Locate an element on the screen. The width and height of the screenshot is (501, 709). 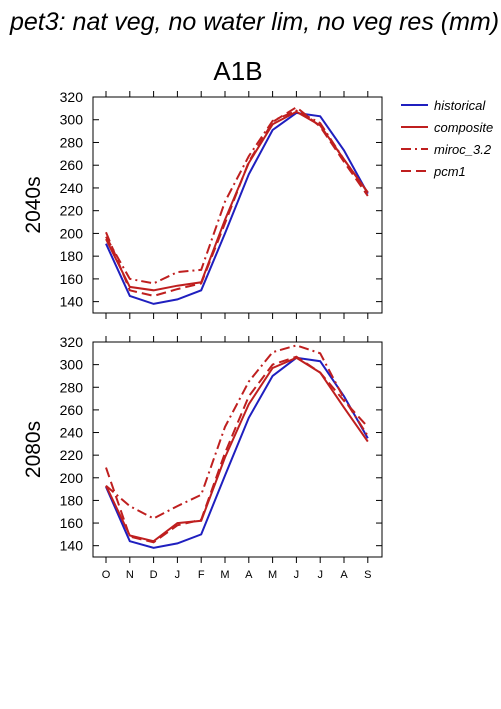
legend-label-miroc_3.2: miroc_3.2 is located at coordinates (463, 149).